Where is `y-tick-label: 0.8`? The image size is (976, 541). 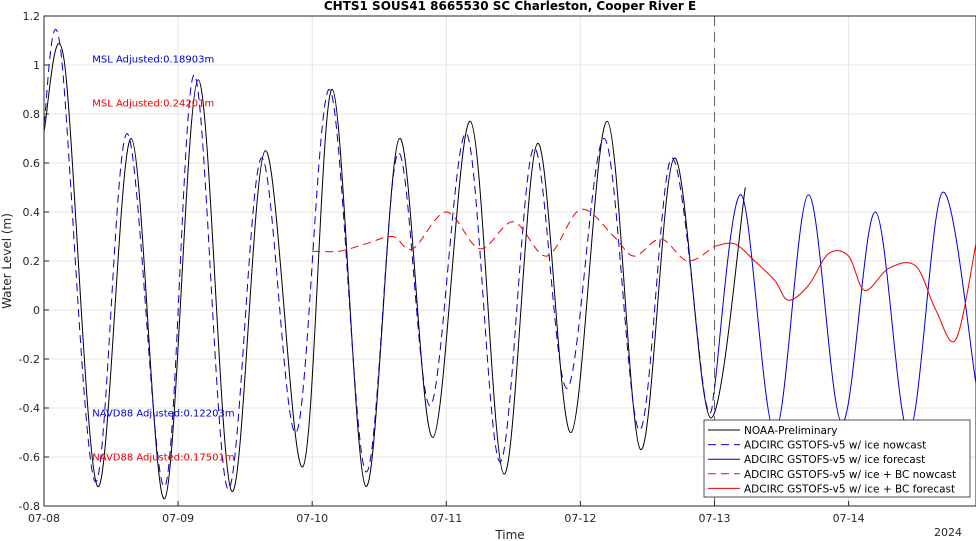
y-tick-label: 0.8 is located at coordinates (32, 114).